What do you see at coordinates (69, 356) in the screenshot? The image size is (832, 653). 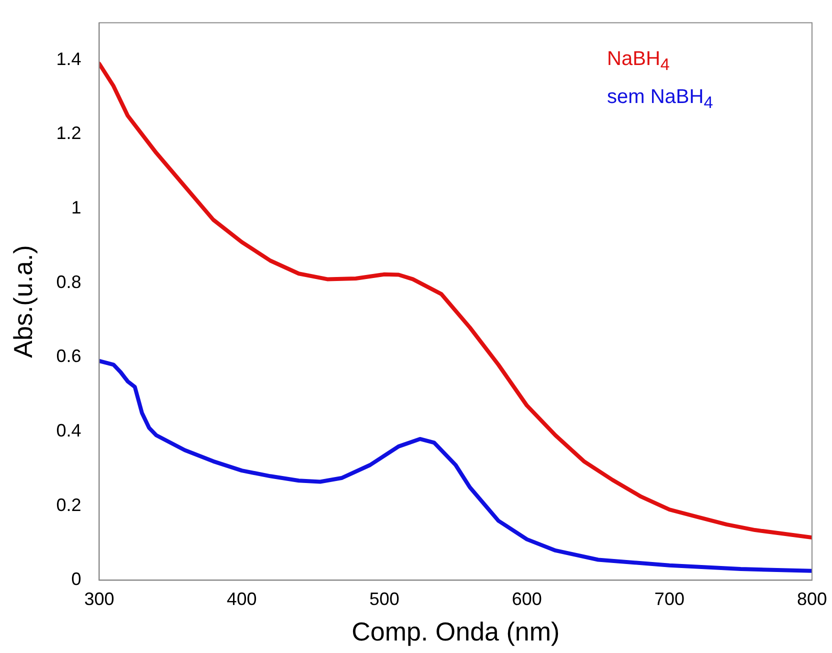 I see `y-tick-label: 0.6` at bounding box center [69, 356].